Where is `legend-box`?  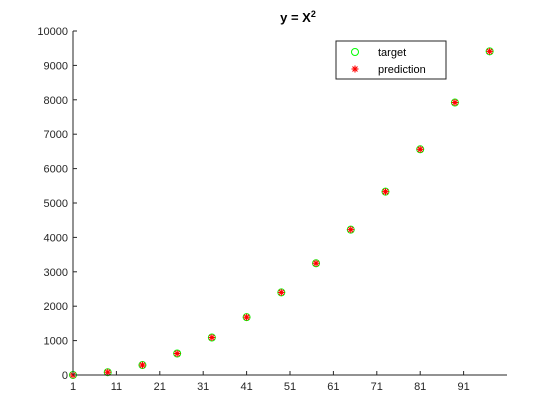 legend-box is located at coordinates (391, 60).